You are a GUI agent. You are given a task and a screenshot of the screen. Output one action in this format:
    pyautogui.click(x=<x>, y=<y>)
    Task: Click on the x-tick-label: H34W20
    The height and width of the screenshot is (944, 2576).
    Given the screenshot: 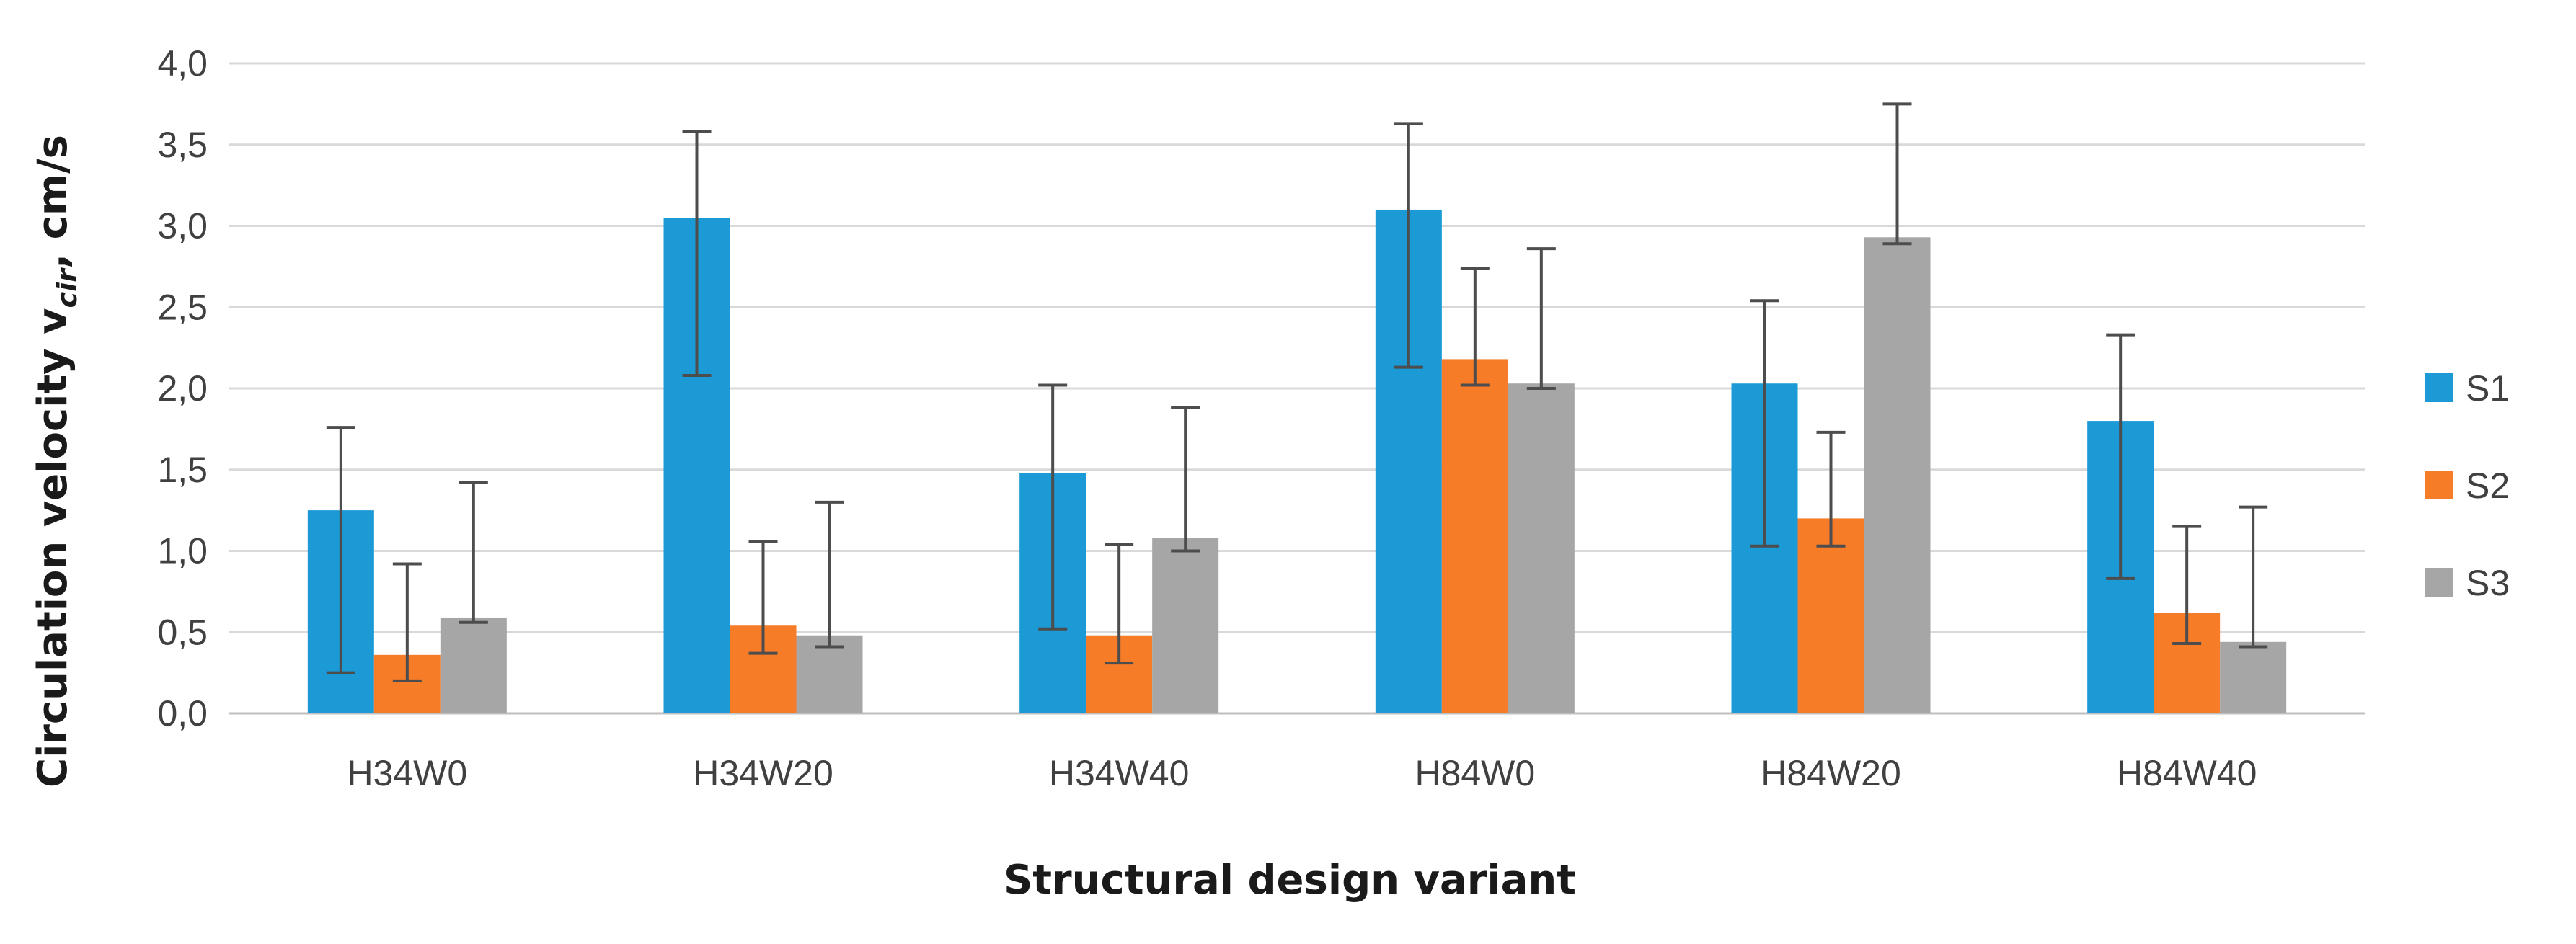 What is the action you would take?
    pyautogui.click(x=763, y=773)
    